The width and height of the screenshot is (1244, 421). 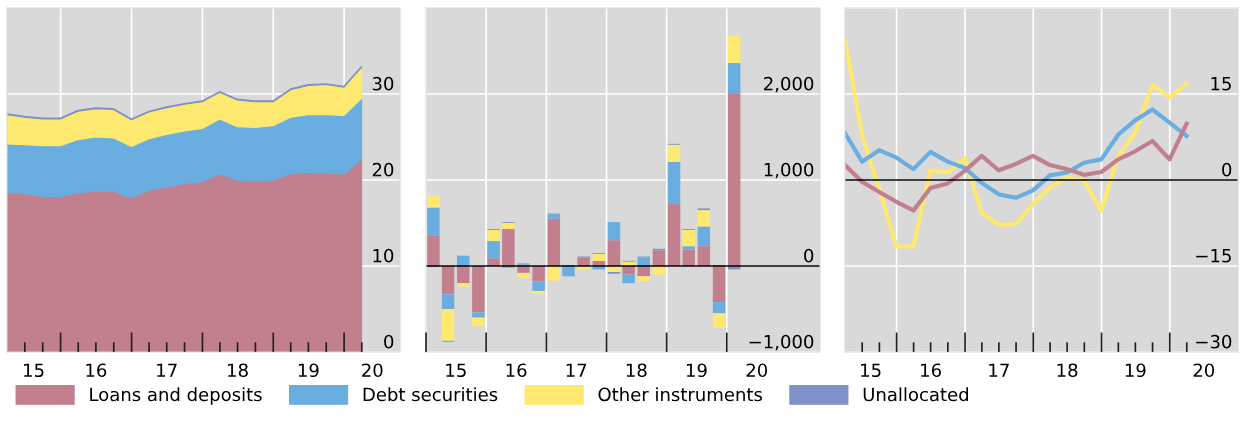 What do you see at coordinates (383, 169) in the screenshot?
I see `y-tick-label: 20` at bounding box center [383, 169].